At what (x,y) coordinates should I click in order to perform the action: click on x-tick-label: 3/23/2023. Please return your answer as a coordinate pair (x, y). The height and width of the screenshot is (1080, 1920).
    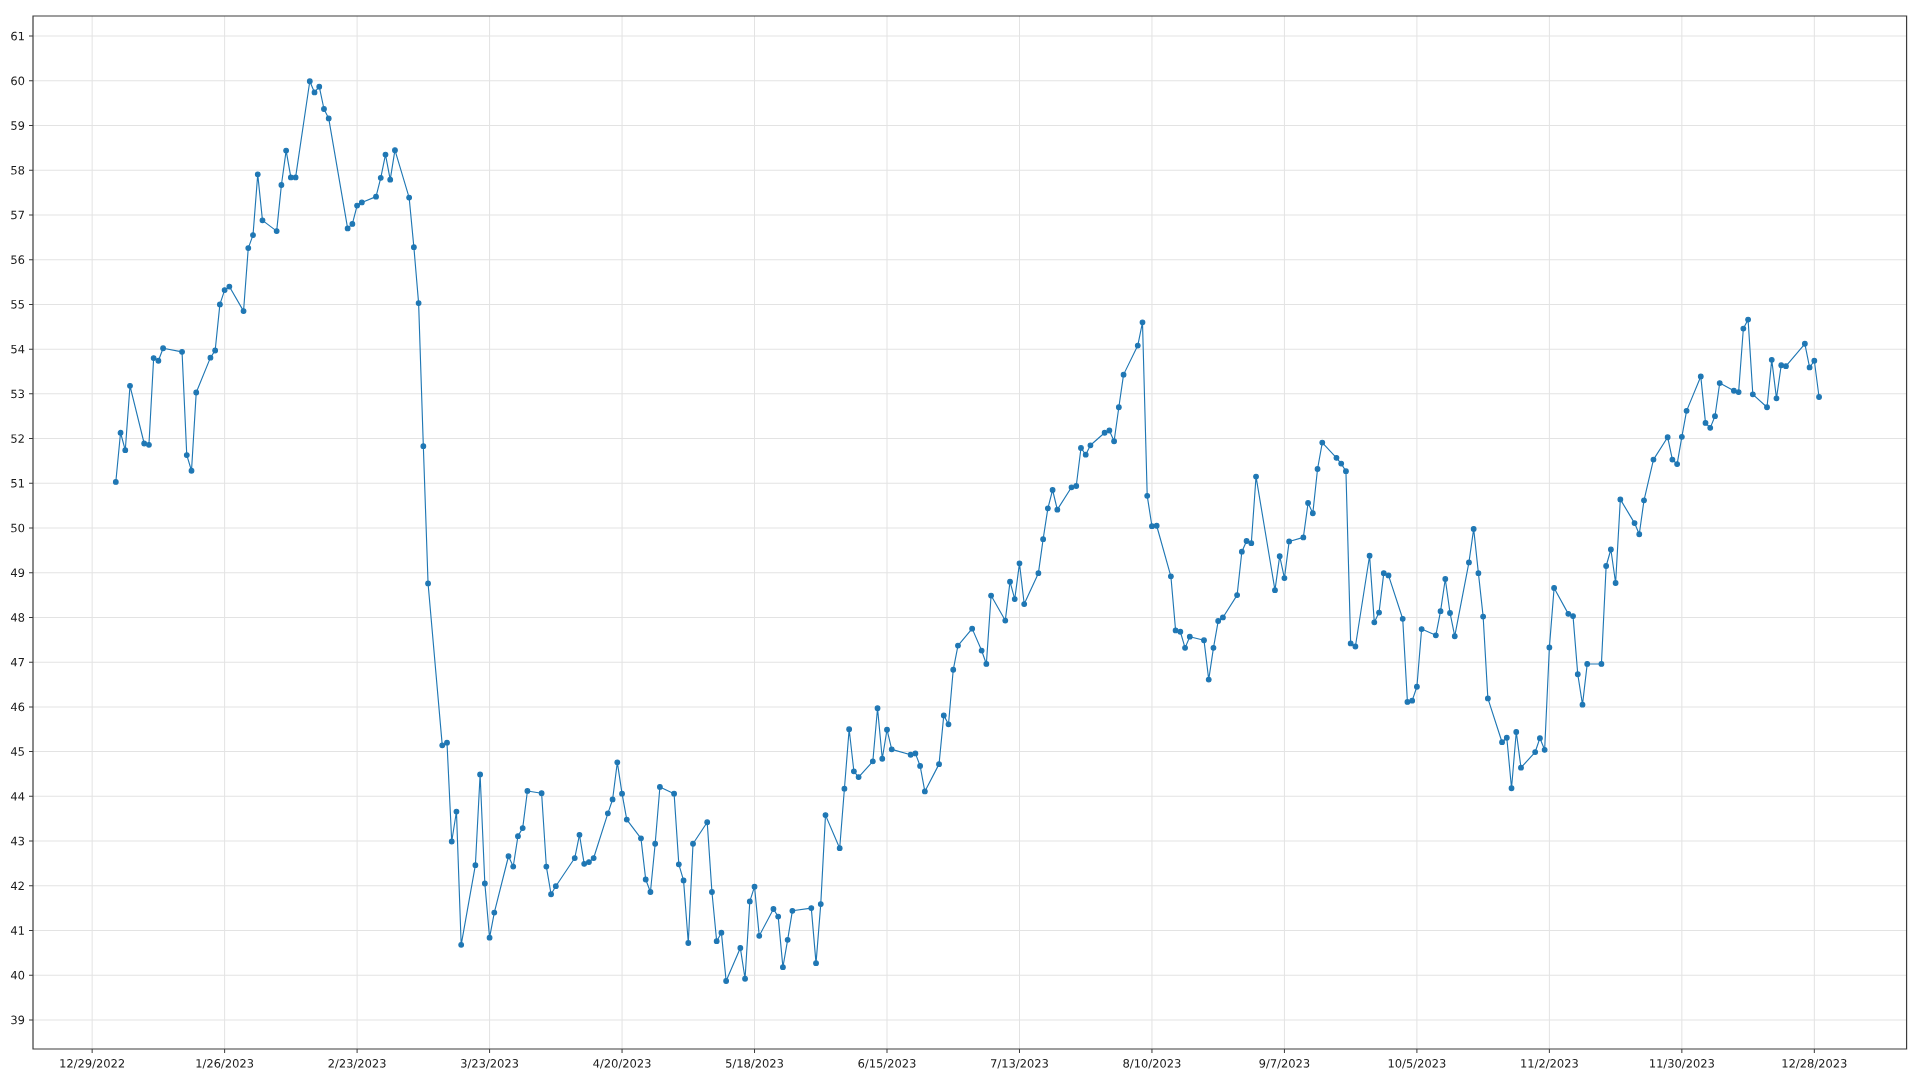
    Looking at the image, I should click on (490, 1064).